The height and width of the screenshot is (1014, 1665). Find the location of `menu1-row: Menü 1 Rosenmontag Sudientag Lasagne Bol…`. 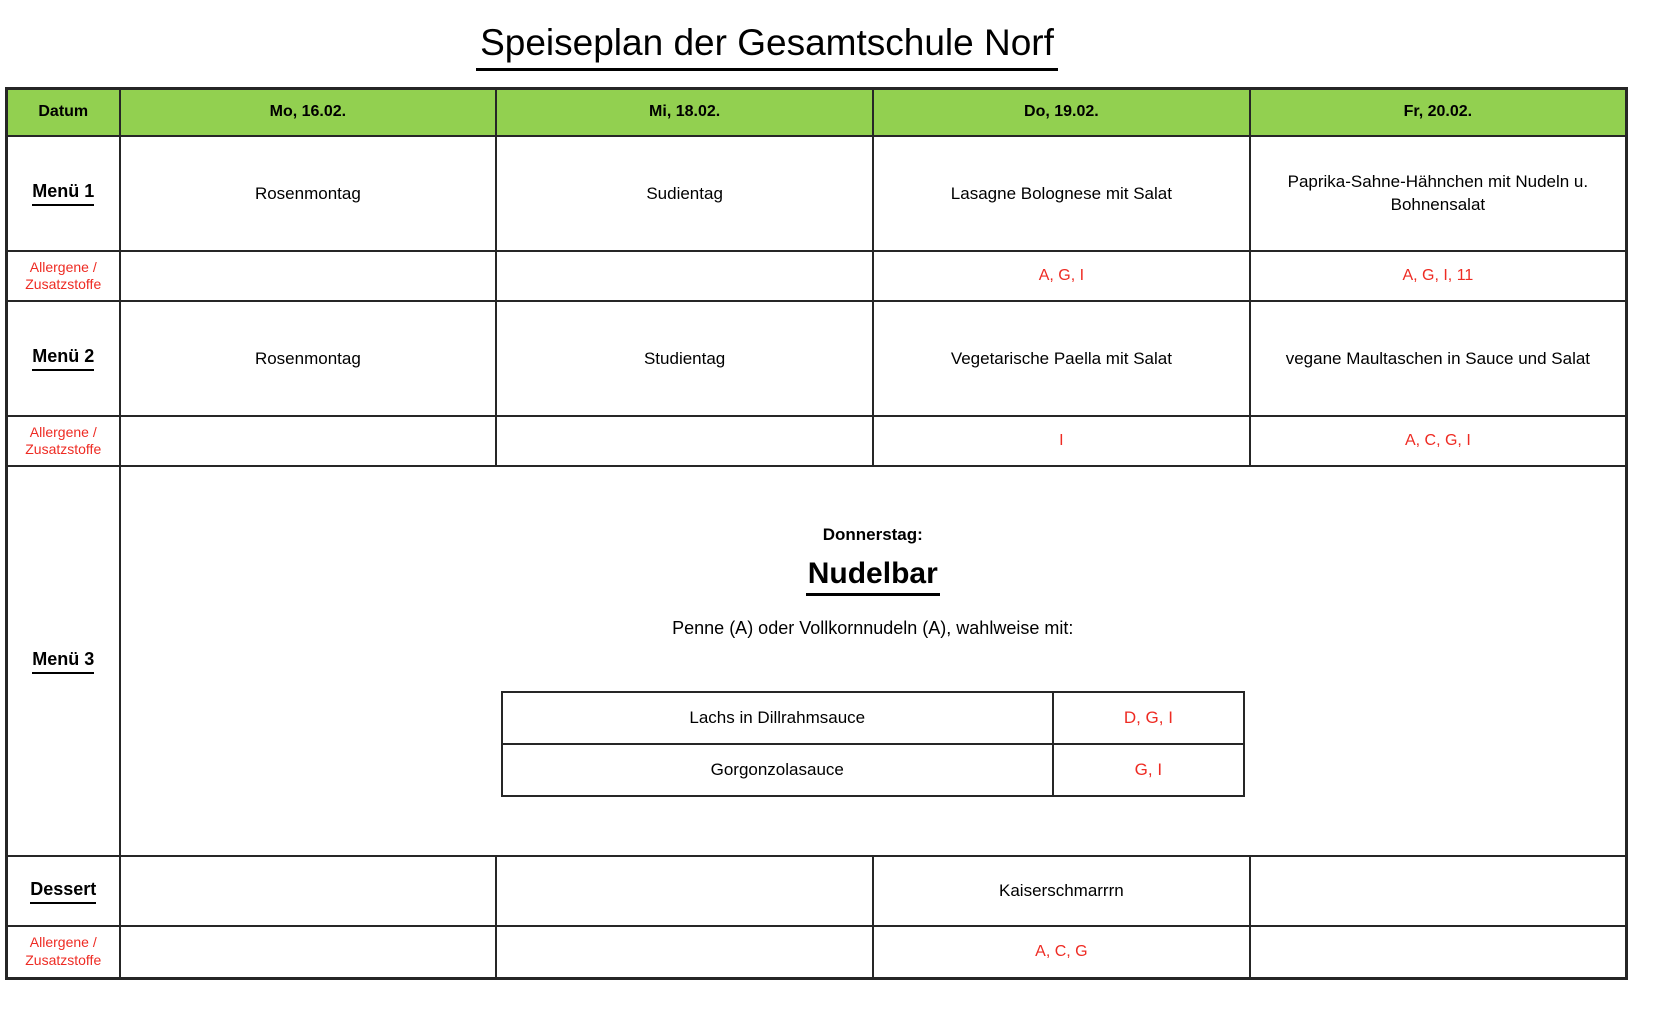

menu1-row: Menü 1 Rosenmontag Sudientag Lasagne Bol… is located at coordinates (816, 194).